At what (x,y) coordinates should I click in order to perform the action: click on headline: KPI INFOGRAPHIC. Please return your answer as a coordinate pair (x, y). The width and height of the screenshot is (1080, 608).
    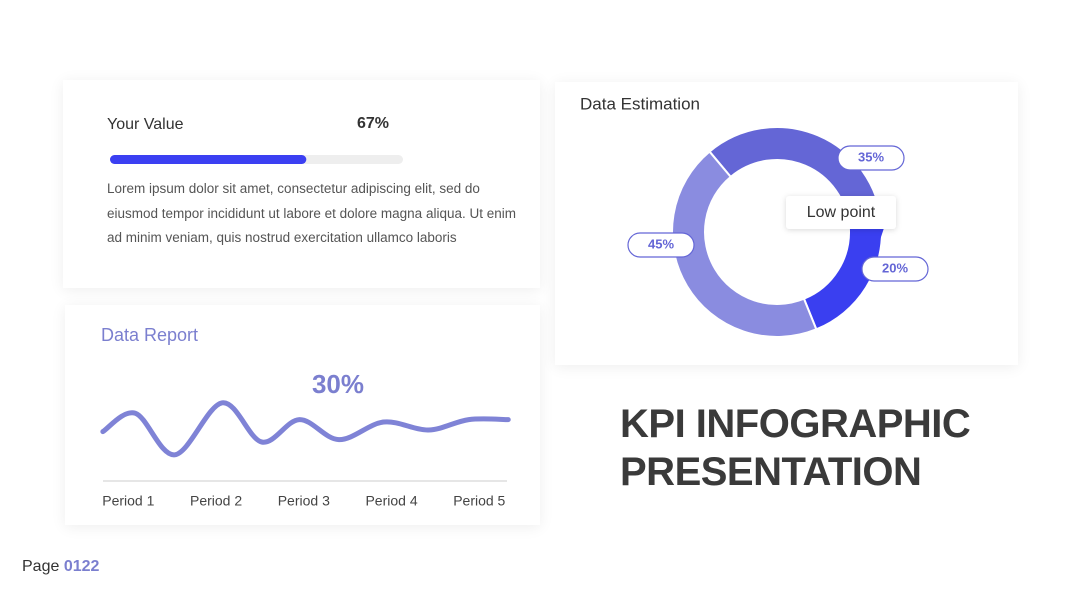
    Looking at the image, I should click on (795, 424).